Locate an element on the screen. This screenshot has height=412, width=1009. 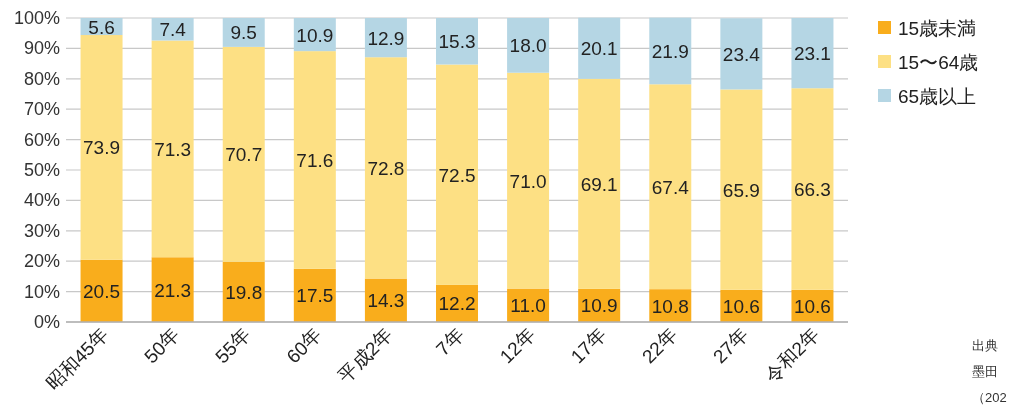
x-tick-label: 平成2年 is located at coordinates (365, 355).